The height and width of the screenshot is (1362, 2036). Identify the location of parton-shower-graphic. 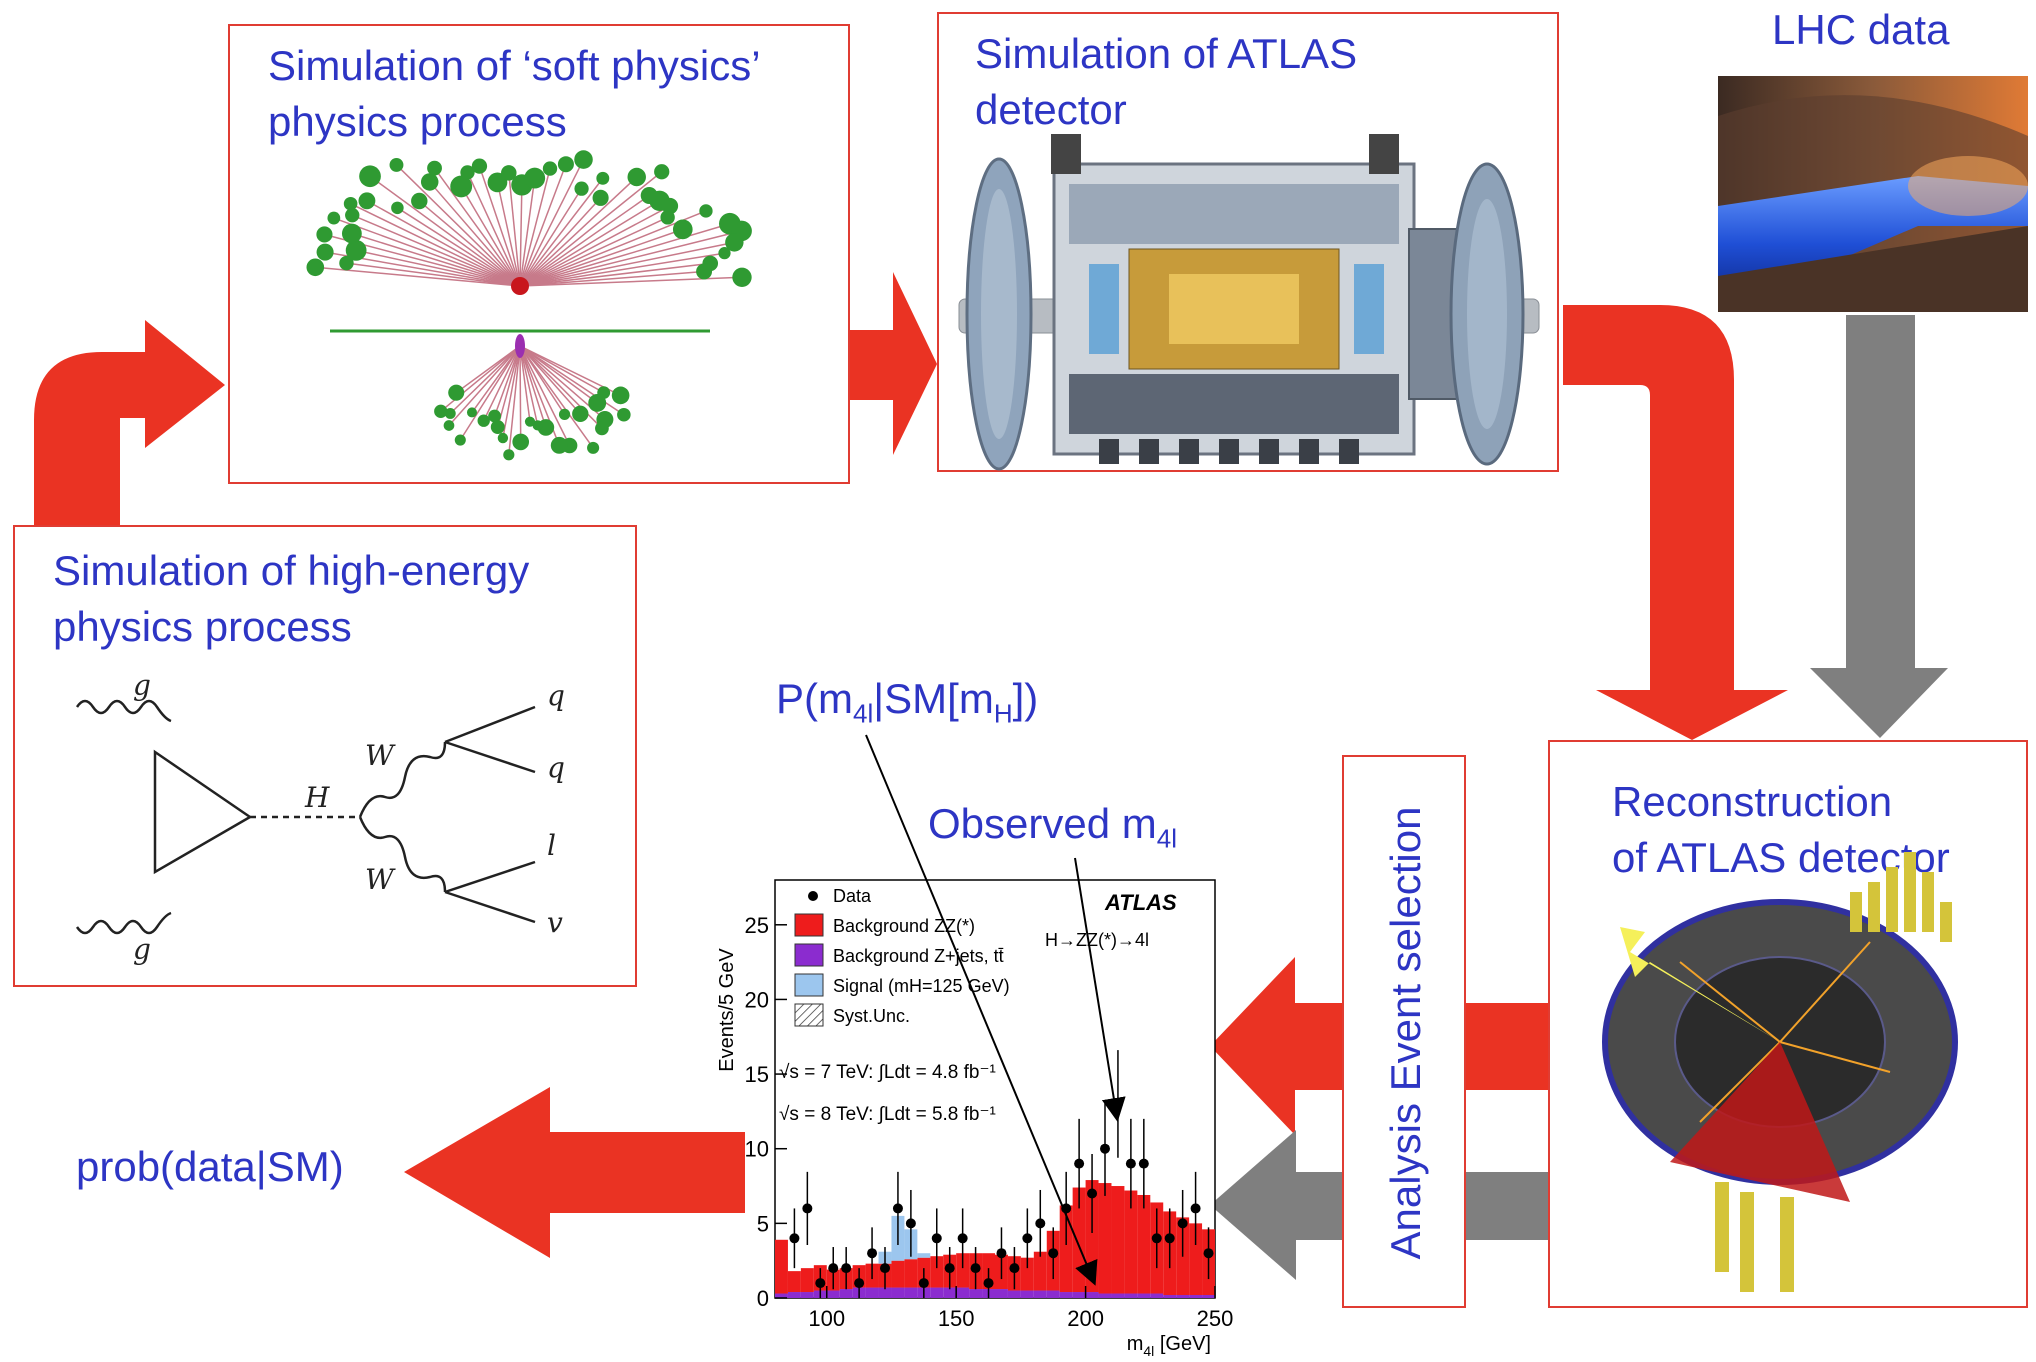
(529, 305).